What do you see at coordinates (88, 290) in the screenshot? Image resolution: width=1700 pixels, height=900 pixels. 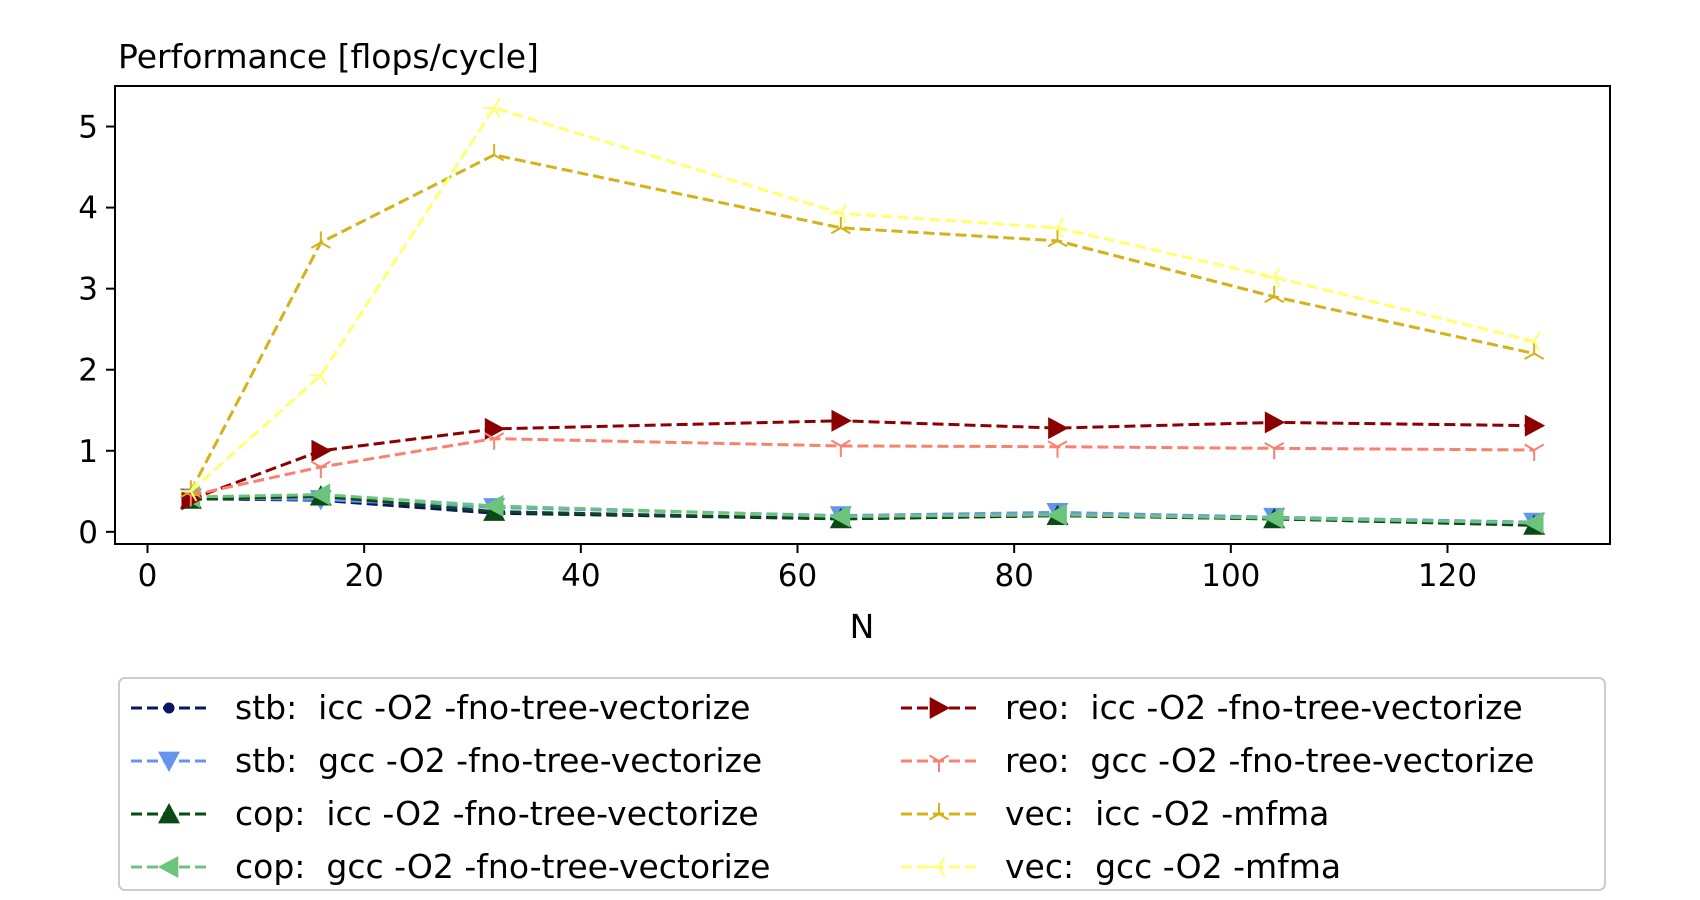 I see `y-tick-label: 3` at bounding box center [88, 290].